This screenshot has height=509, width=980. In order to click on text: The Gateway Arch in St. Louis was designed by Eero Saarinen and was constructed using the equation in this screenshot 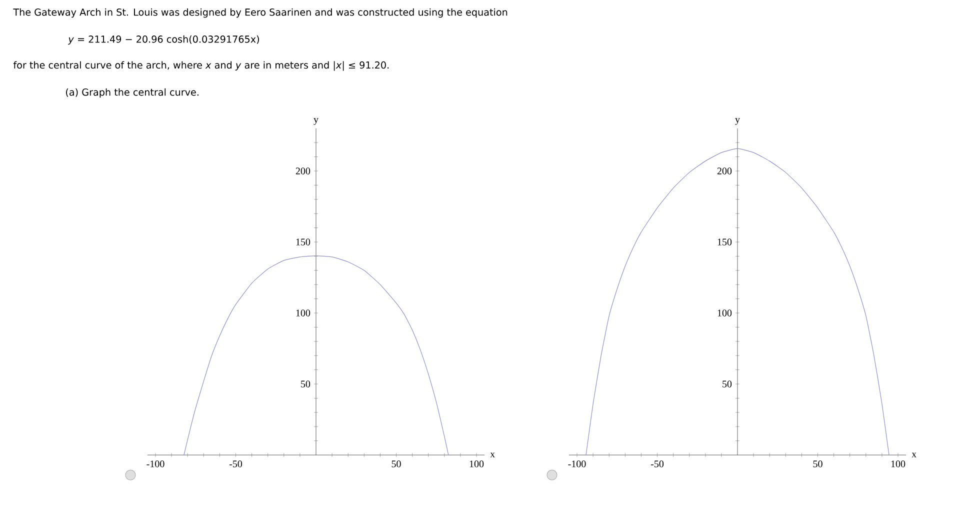, I will do `click(260, 13)`.